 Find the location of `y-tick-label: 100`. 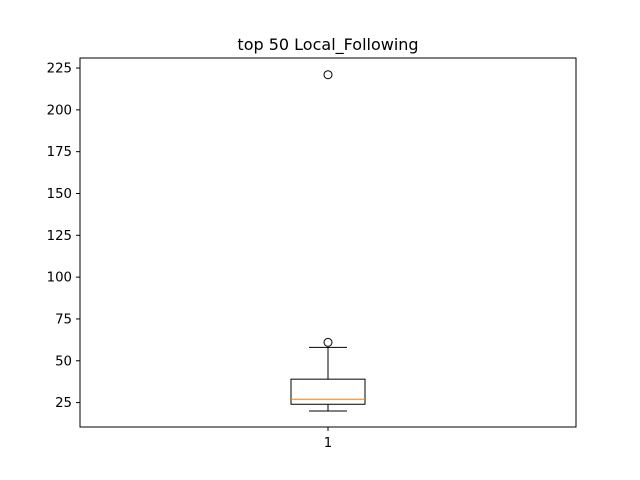

y-tick-label: 100 is located at coordinates (59, 278).